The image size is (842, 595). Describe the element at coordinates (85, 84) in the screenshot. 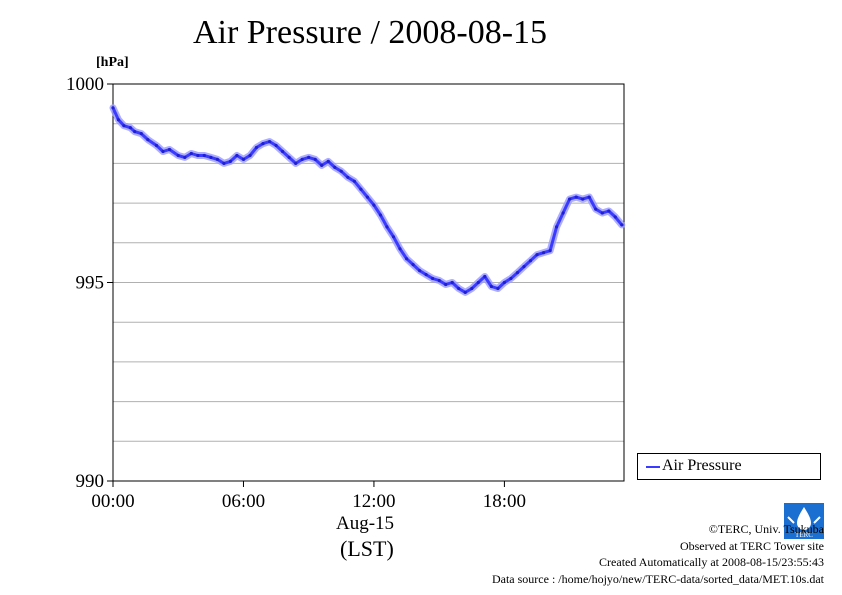

I see `y-tick-label: 1000` at that location.